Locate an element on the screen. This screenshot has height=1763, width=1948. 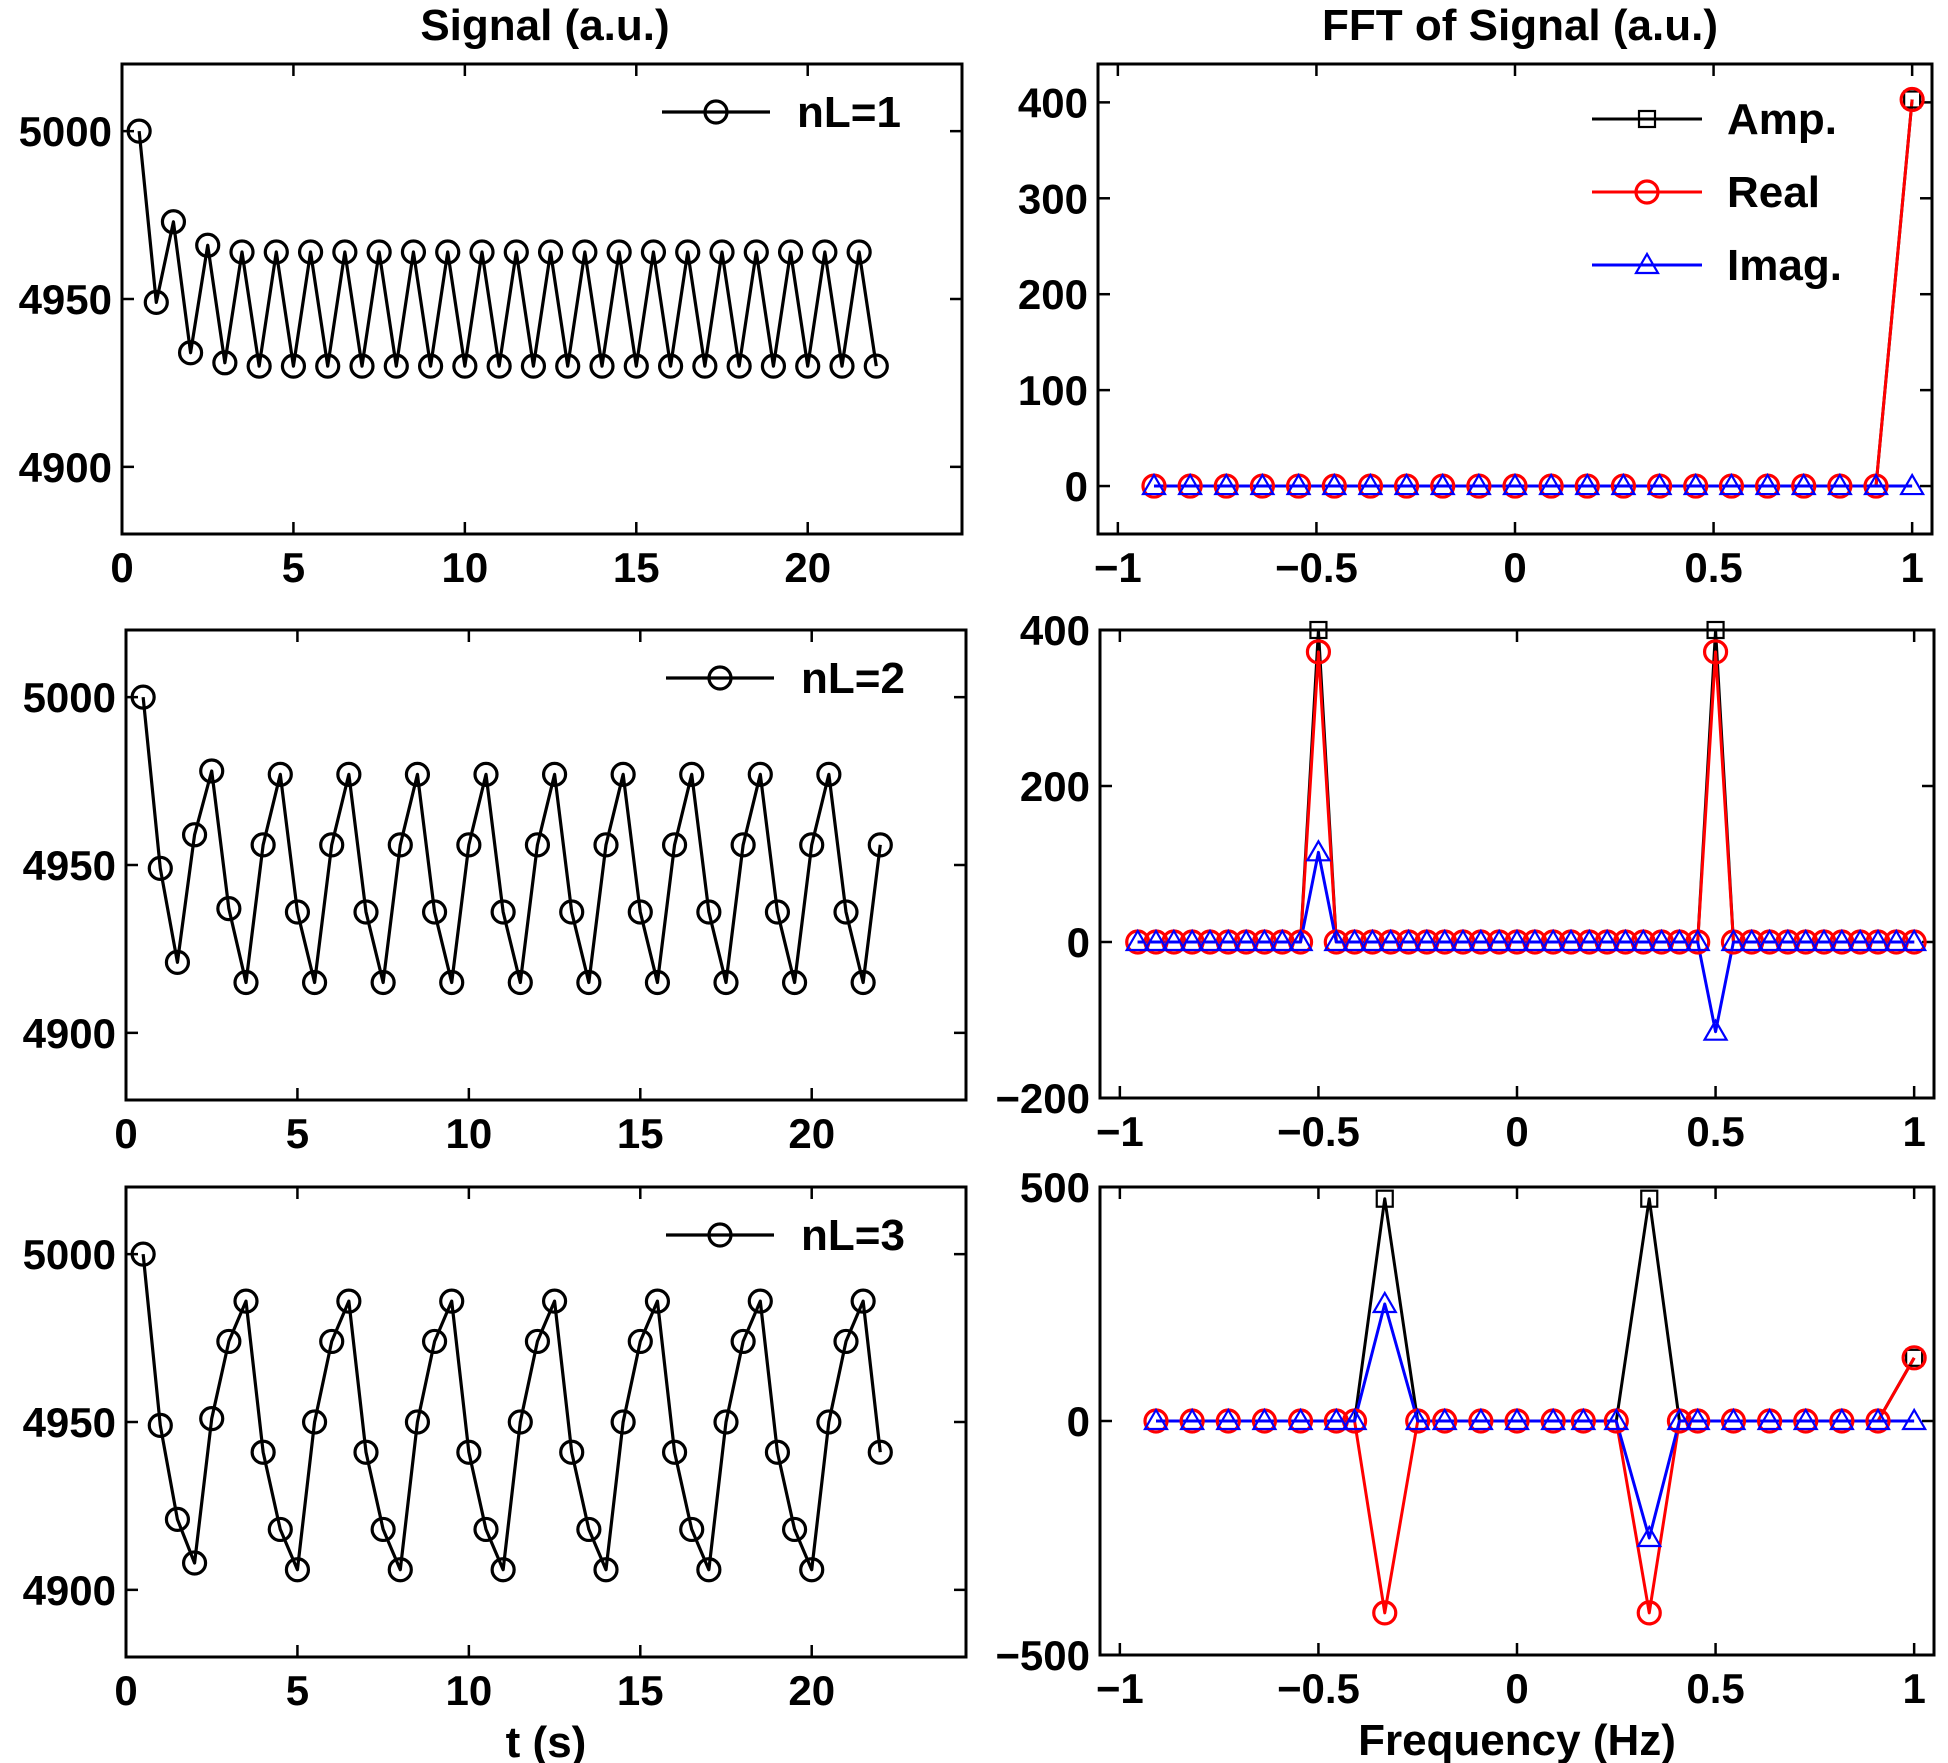
y-tick-label: 0 is located at coordinates (1078, 1421).